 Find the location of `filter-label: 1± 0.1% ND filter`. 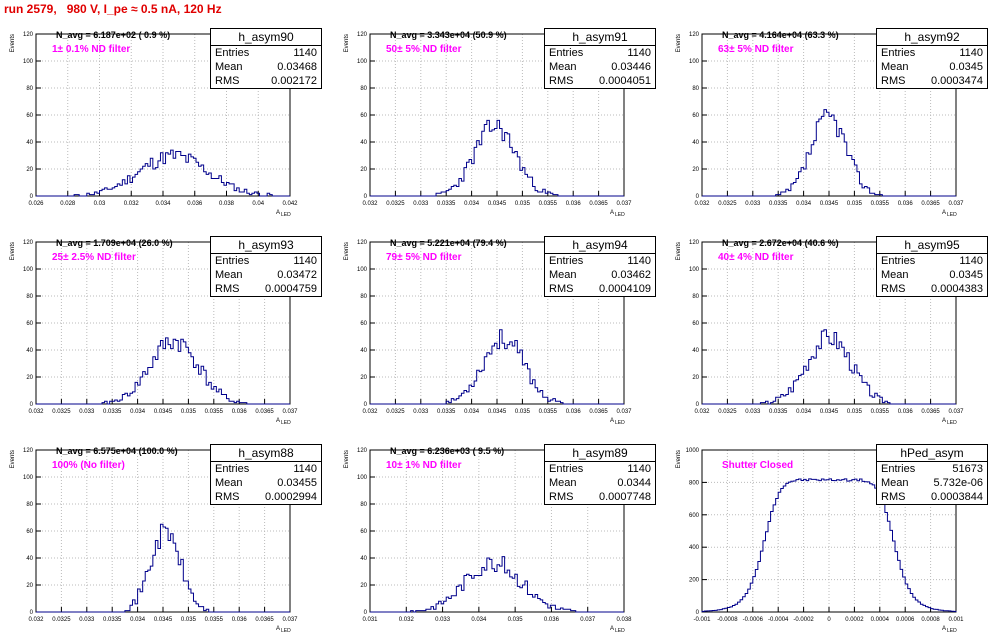

filter-label: 1± 0.1% ND filter is located at coordinates (91, 49).